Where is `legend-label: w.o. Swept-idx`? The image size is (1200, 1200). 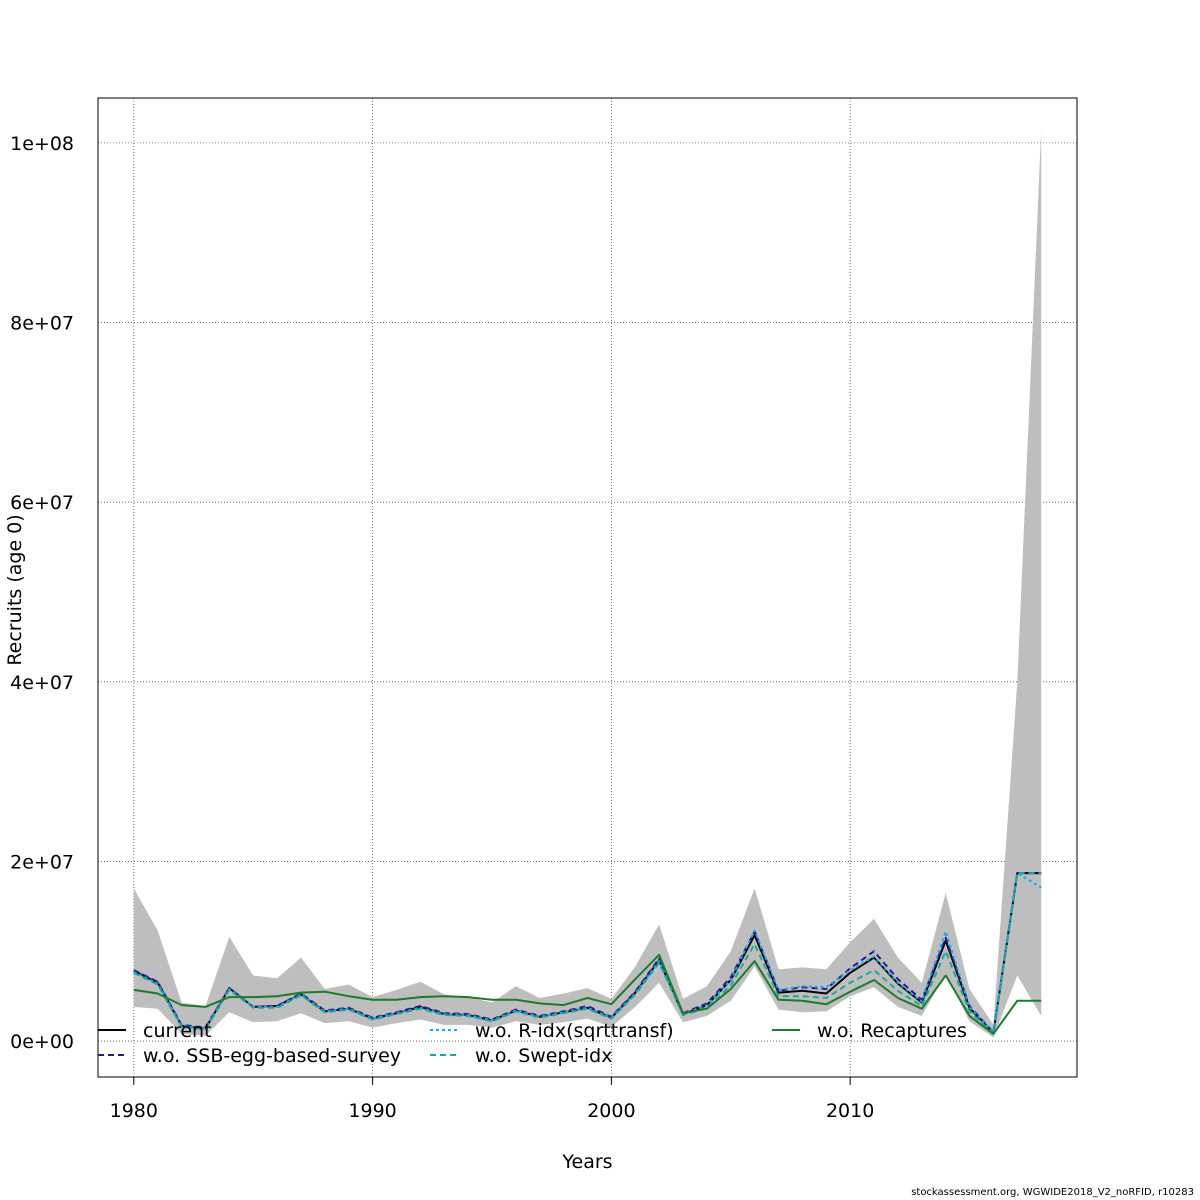
legend-label: w.o. Swept-idx is located at coordinates (543, 1056).